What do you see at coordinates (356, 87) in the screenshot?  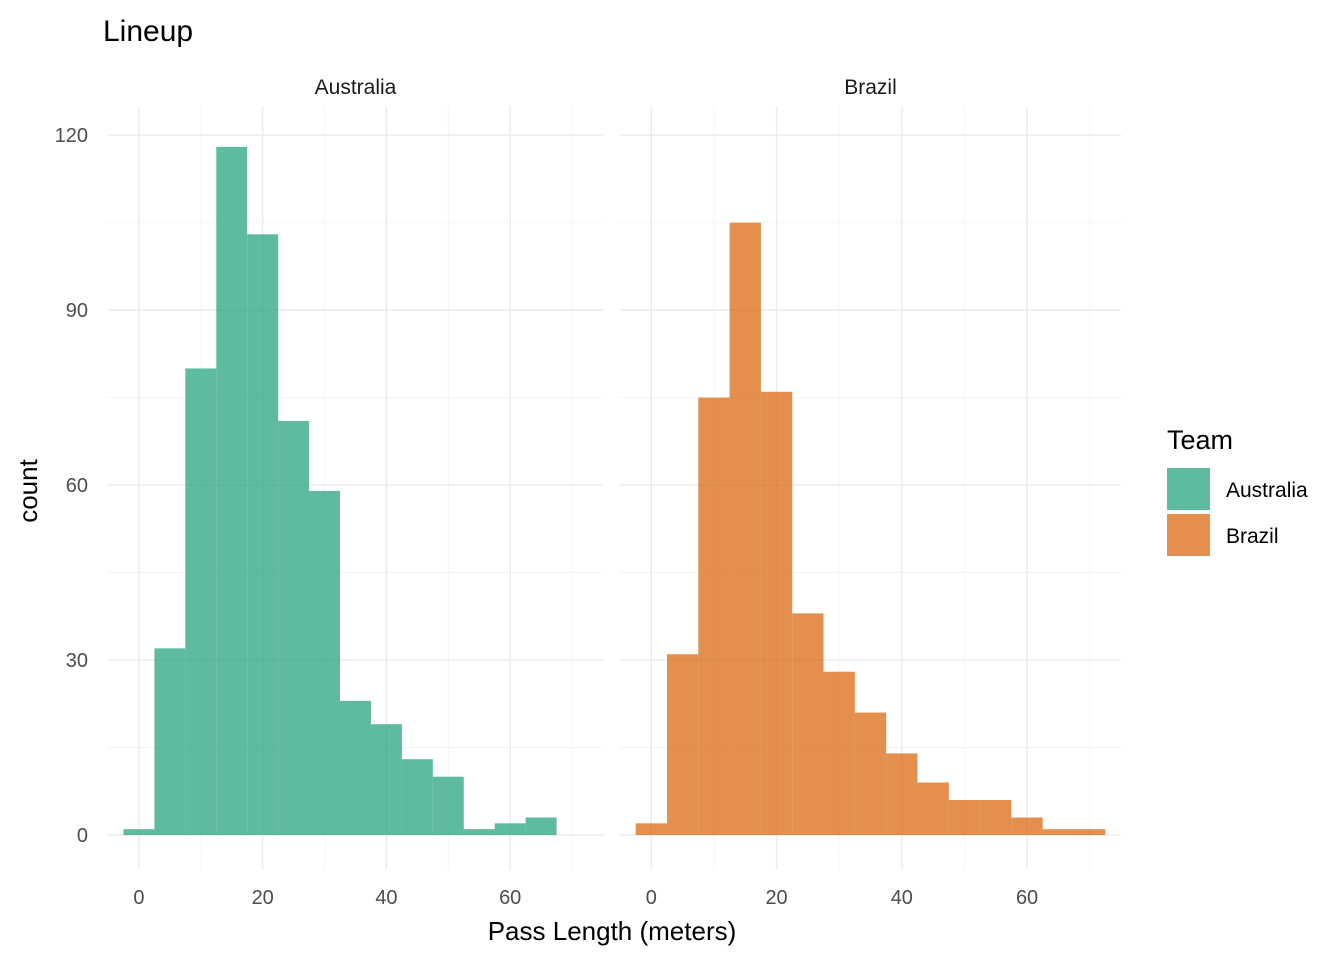 I see `facet-strip-label: Australia` at bounding box center [356, 87].